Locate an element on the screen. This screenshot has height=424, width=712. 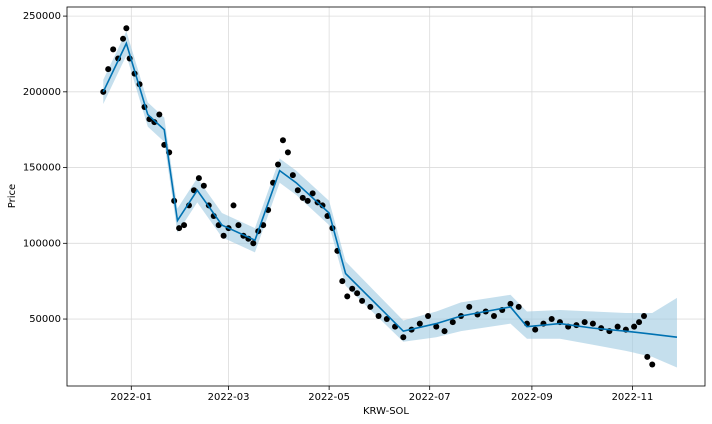
x-axis-label: KRW-SOL is located at coordinates (386, 411).